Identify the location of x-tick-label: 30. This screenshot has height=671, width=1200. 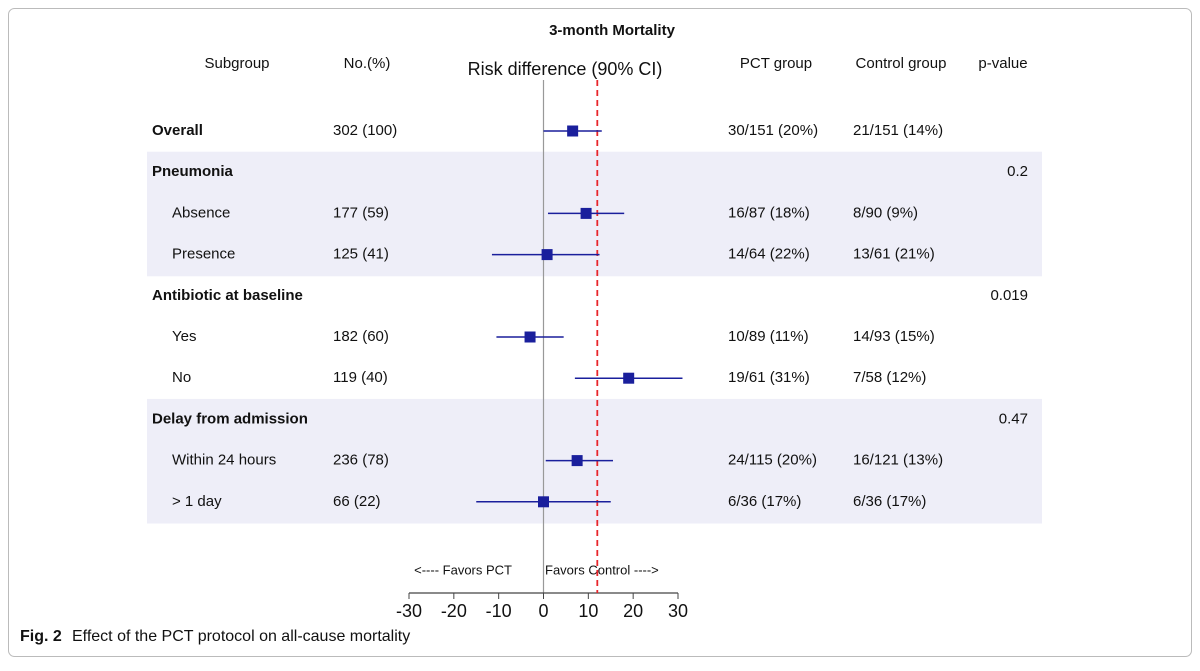
(678, 611).